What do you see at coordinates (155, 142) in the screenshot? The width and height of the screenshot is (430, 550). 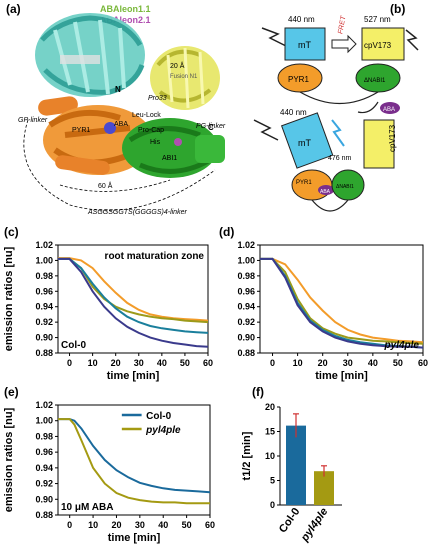 I see `label-his: His` at bounding box center [155, 142].